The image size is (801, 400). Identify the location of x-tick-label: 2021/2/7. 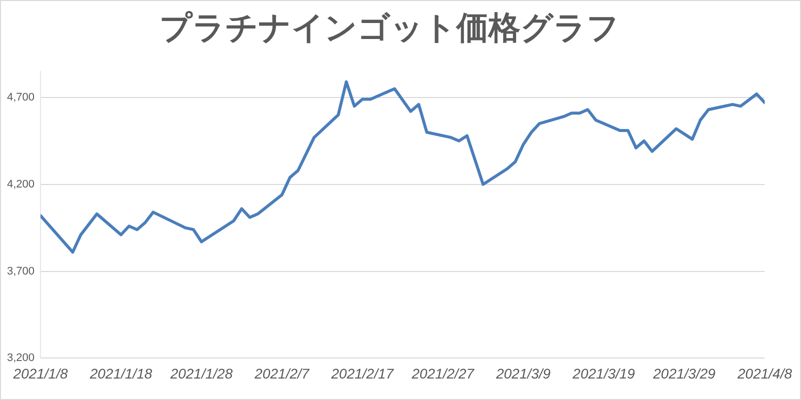
(282, 373).